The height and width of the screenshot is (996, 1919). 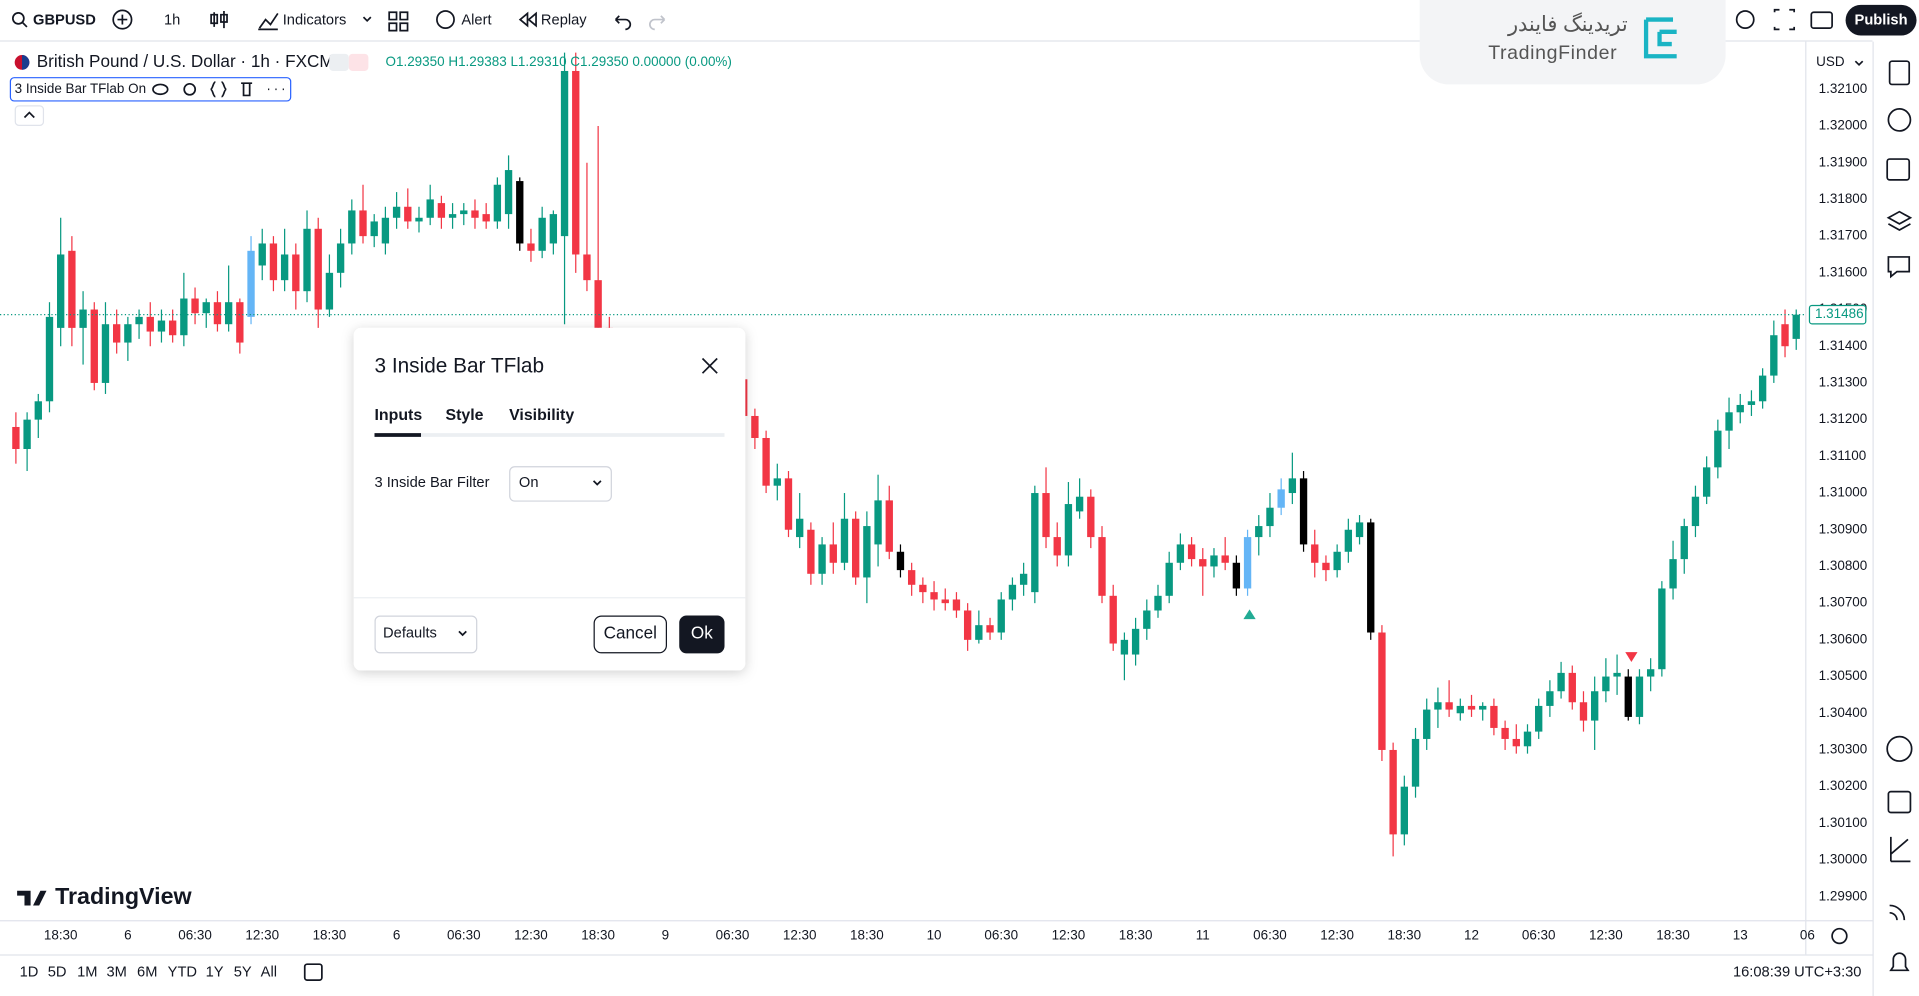 What do you see at coordinates (57, 973) in the screenshot?
I see `range-button: 5D` at bounding box center [57, 973].